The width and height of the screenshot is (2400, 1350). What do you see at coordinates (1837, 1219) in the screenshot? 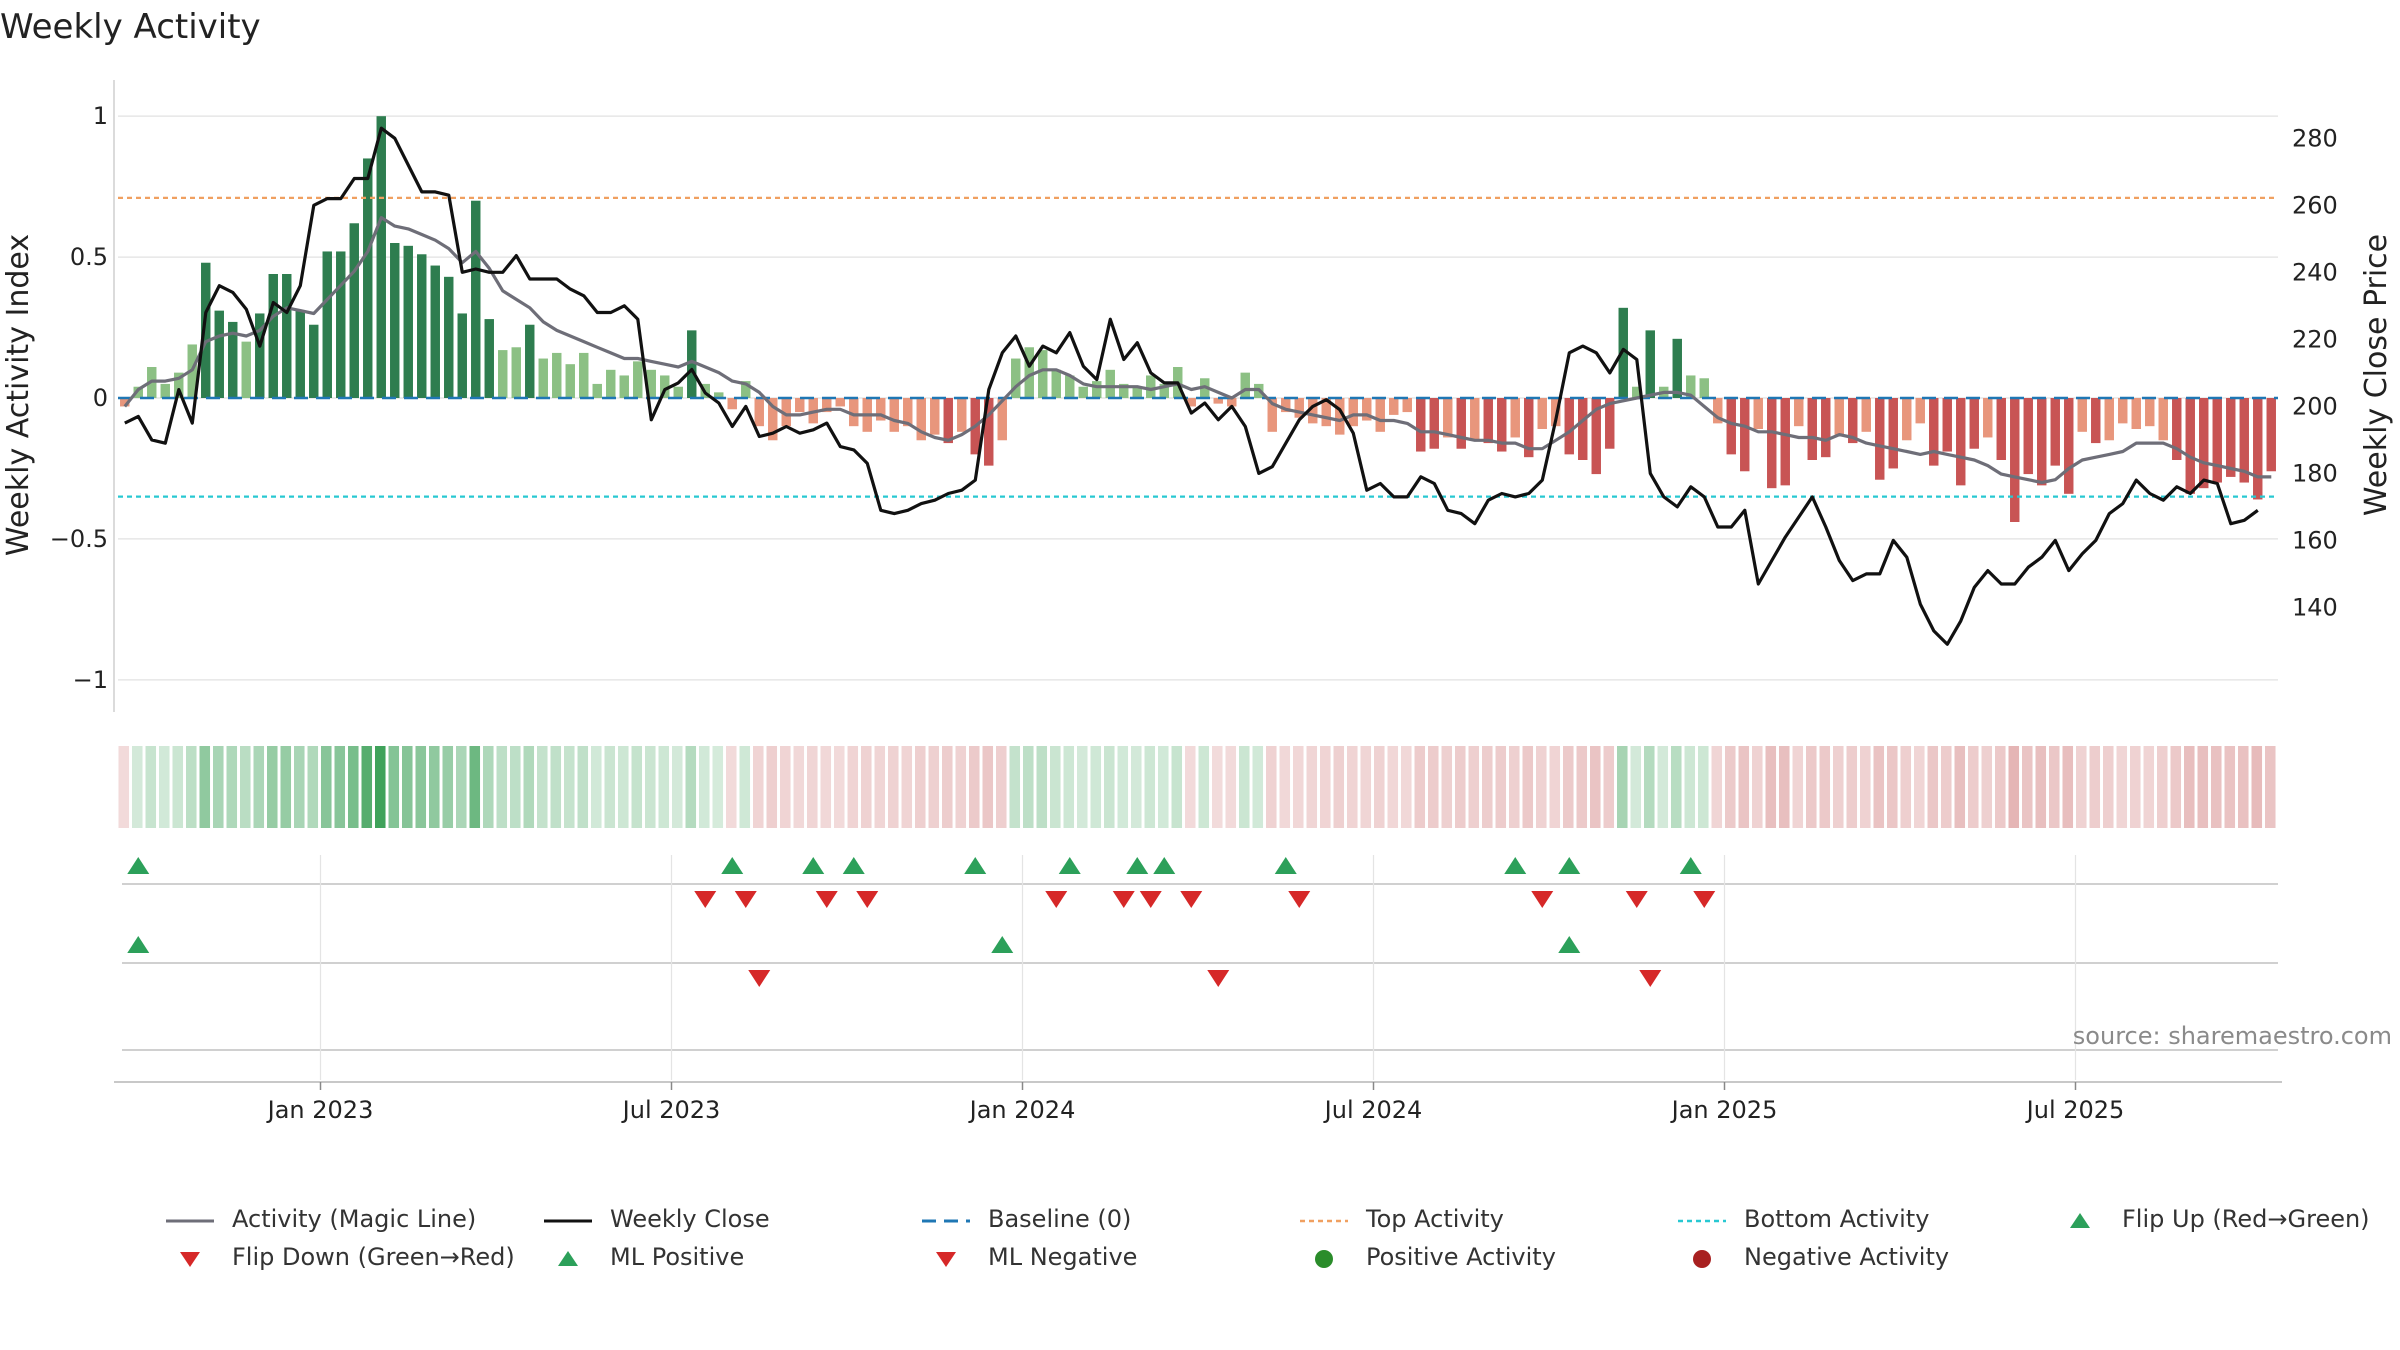
I see `legend-label: Bottom Activity` at bounding box center [1837, 1219].